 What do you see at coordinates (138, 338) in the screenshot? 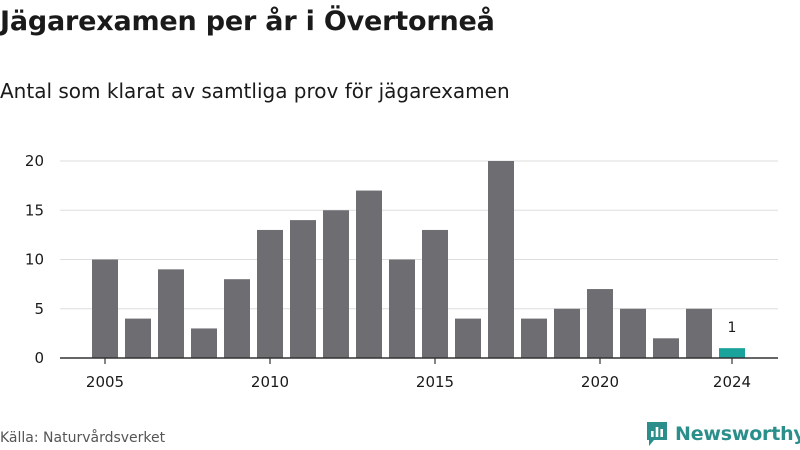
I see `bar-2006` at bounding box center [138, 338].